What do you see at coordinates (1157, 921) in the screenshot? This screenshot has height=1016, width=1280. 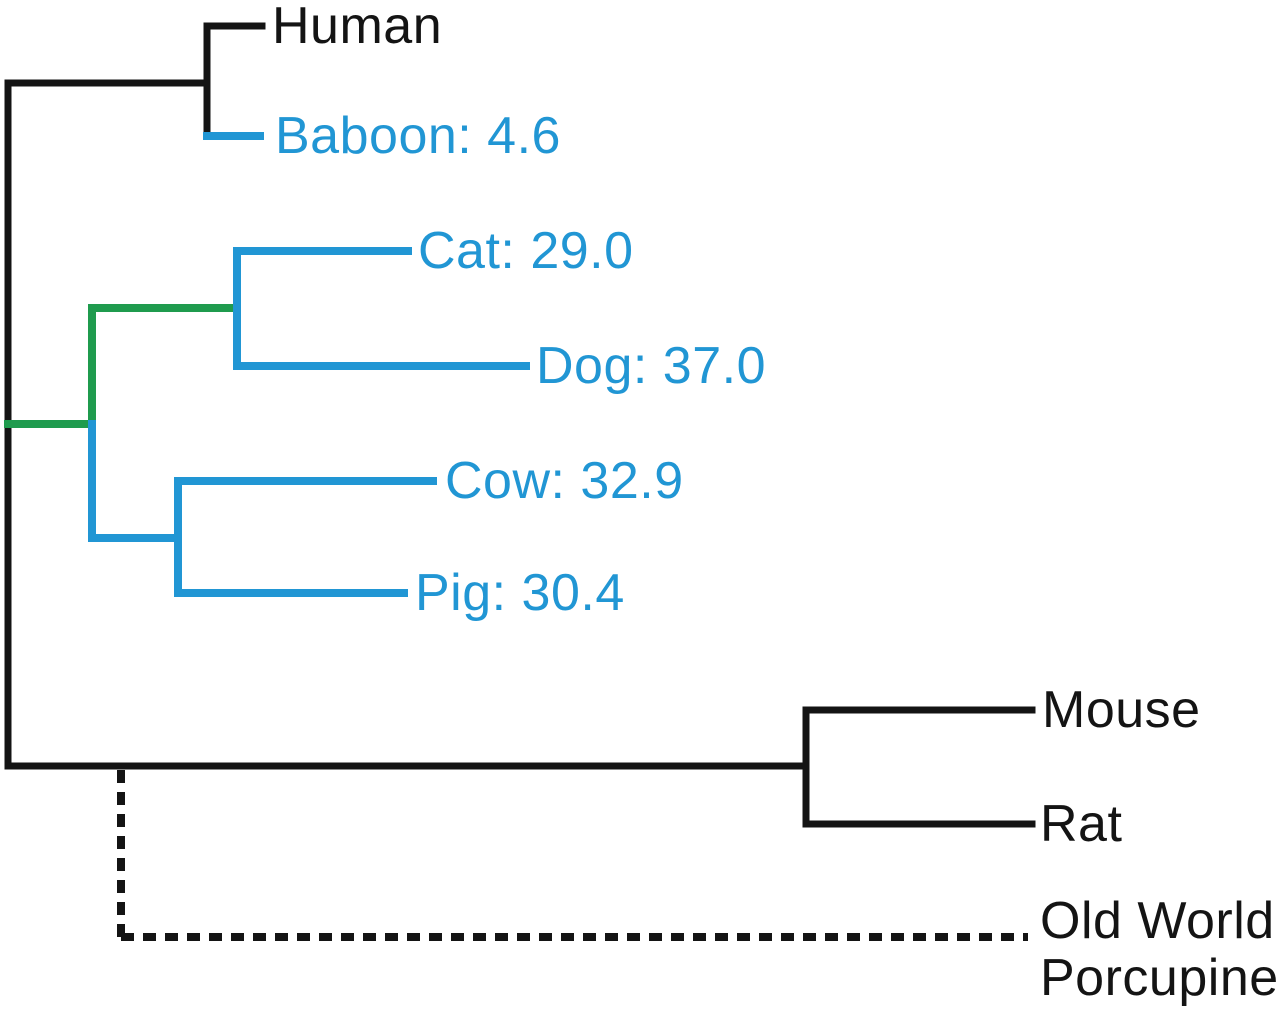 I see `taxon-label-old-world-porcupine-line1: Old World` at bounding box center [1157, 921].